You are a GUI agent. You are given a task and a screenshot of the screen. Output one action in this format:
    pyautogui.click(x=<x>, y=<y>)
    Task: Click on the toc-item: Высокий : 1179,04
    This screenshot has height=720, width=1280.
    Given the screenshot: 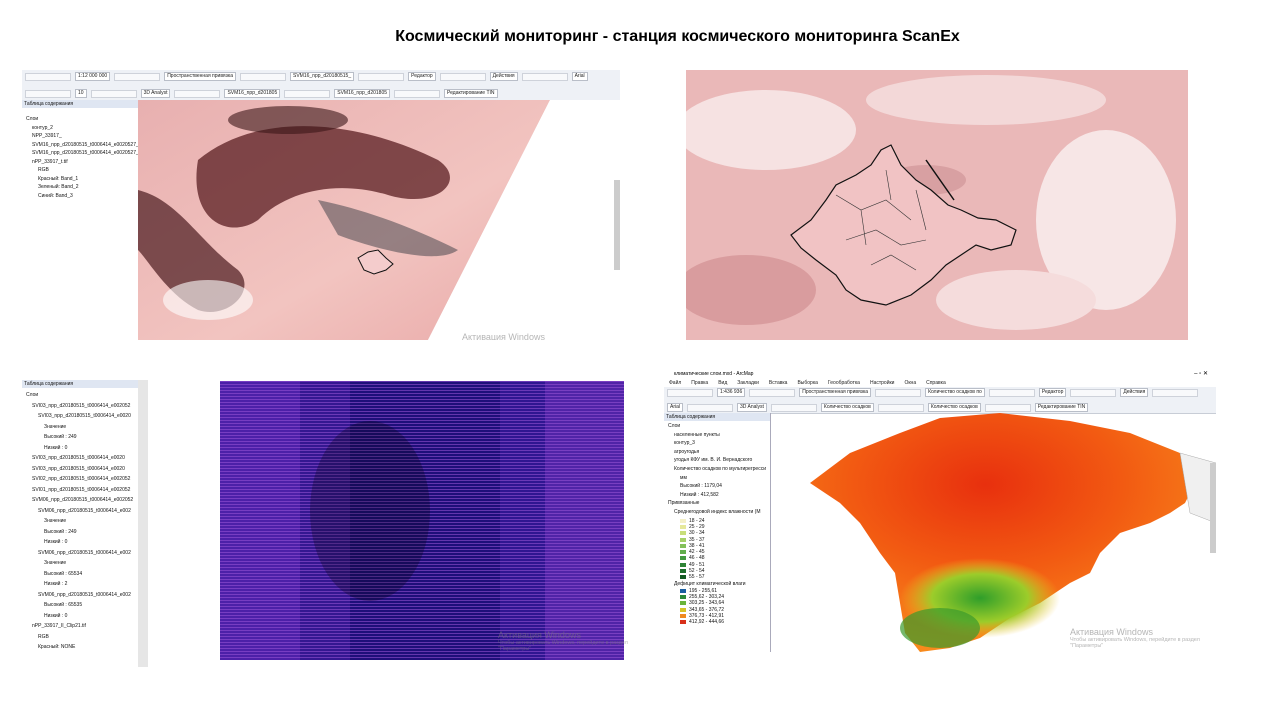 What is the action you would take?
    pyautogui.click(x=701, y=486)
    